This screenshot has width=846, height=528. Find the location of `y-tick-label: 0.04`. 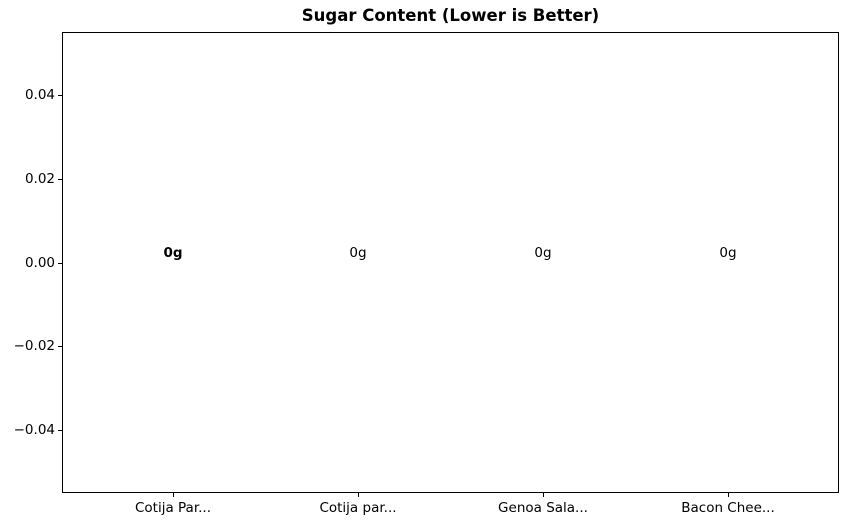

y-tick-label: 0.04 is located at coordinates (39, 95).